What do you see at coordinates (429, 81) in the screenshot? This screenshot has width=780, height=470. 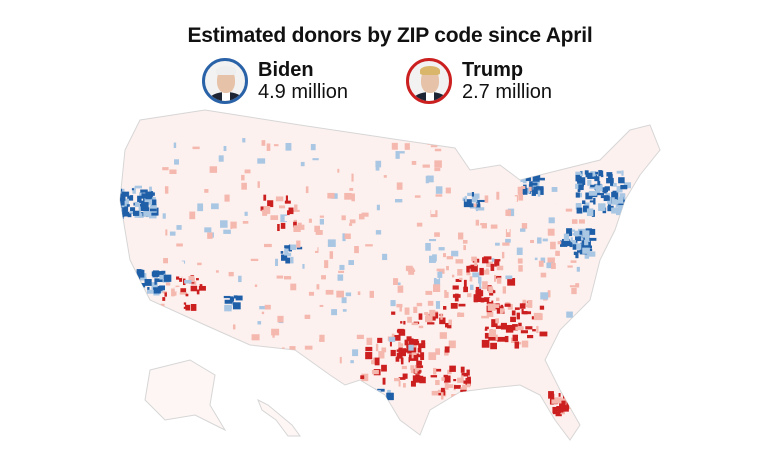 I see `trump-avatar` at bounding box center [429, 81].